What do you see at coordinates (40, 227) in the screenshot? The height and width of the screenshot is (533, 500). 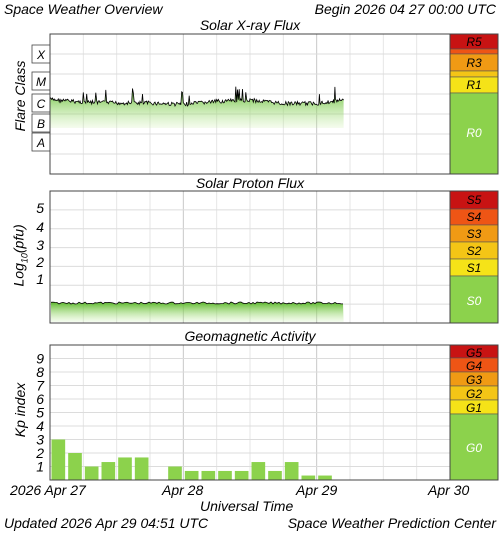 I see `proton-ytick: 4` at bounding box center [40, 227].